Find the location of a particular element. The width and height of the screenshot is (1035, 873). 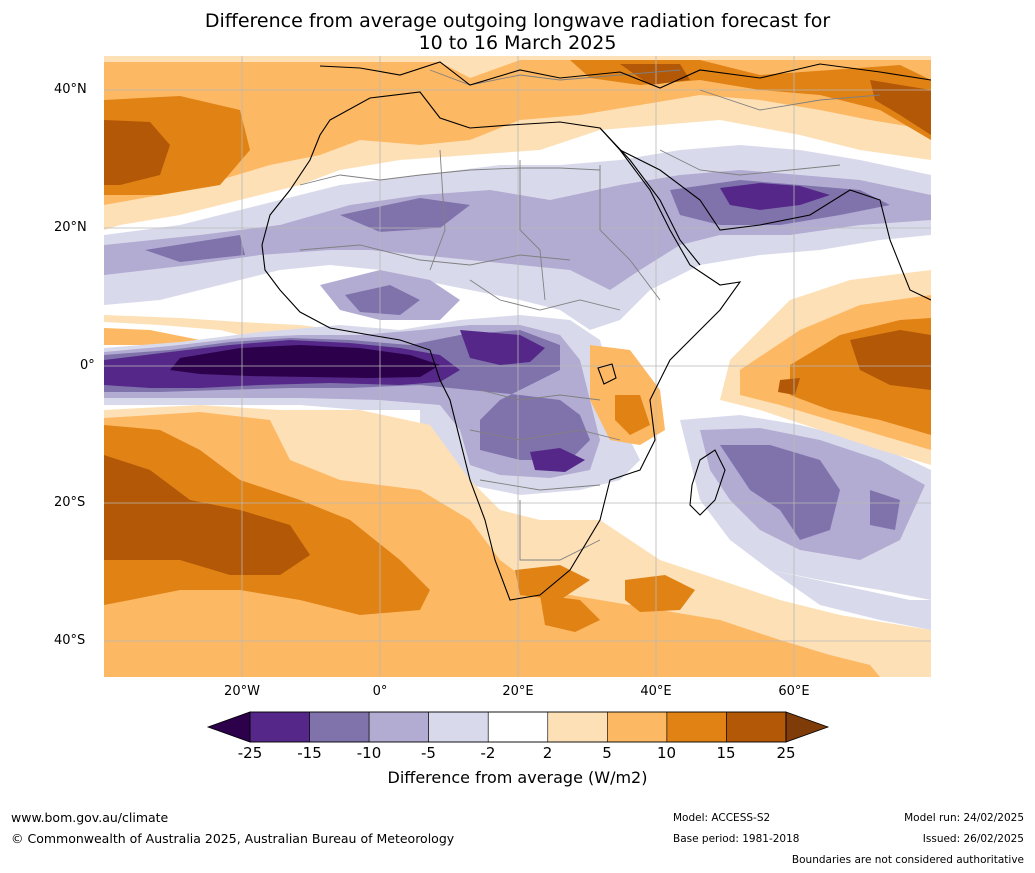

madagascar-coast is located at coordinates (707, 482).